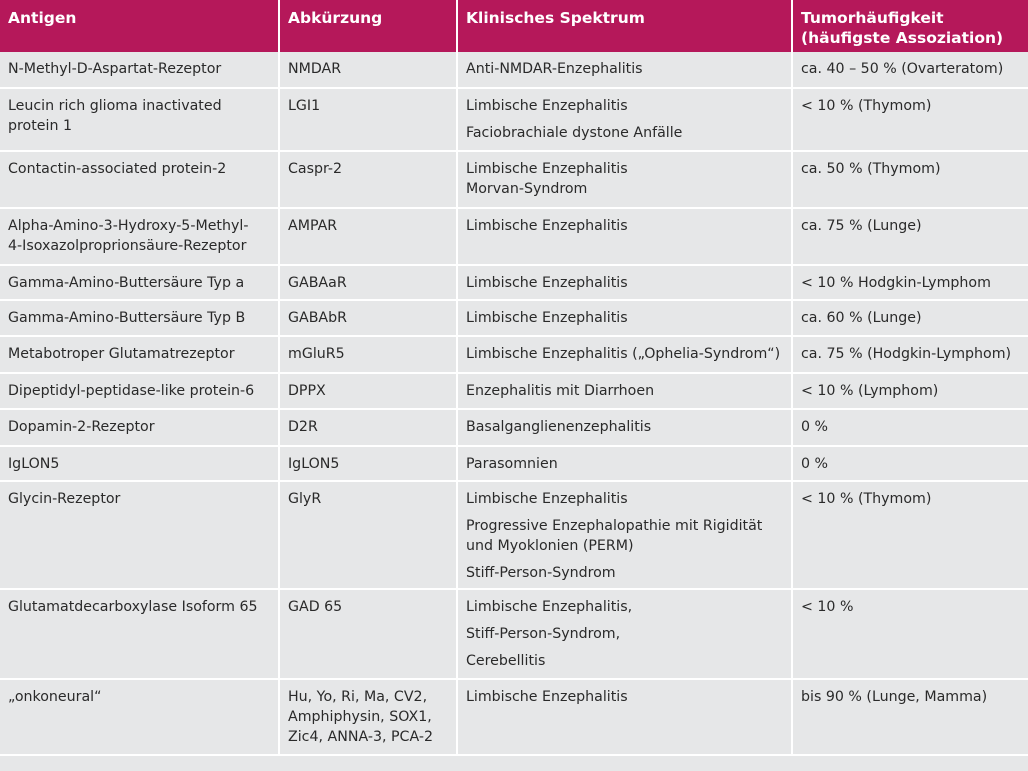  I want to click on cell-clinical-spectrum: Anti-NMDAR-Enzephalitis, so click(625, 70).